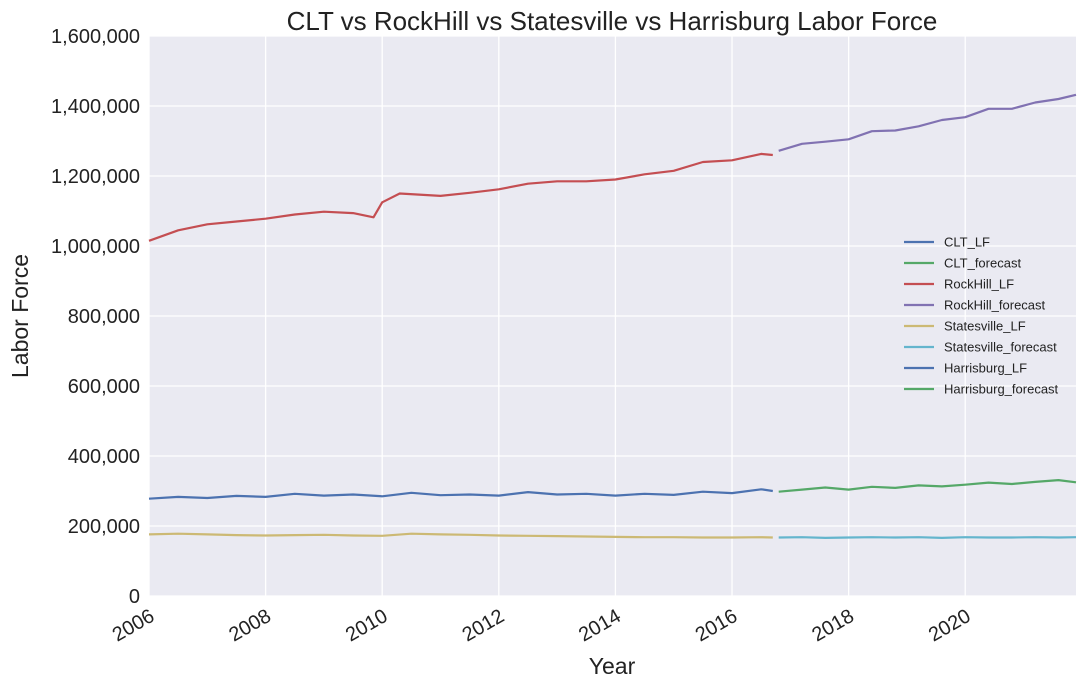  Describe the element at coordinates (967, 242) in the screenshot. I see `legend-label: CLT_LF` at that location.